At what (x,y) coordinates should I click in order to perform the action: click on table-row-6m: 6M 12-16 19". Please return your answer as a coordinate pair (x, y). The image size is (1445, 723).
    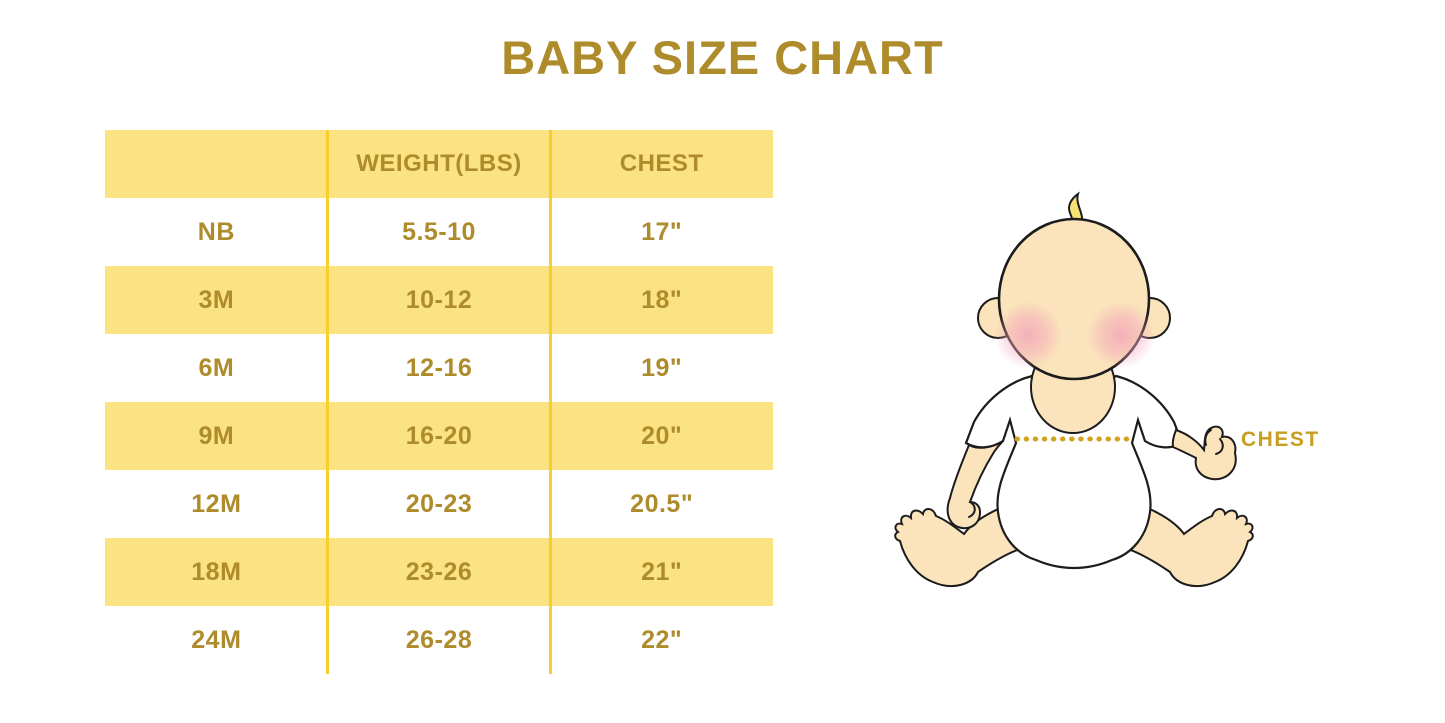
    Looking at the image, I should click on (439, 368).